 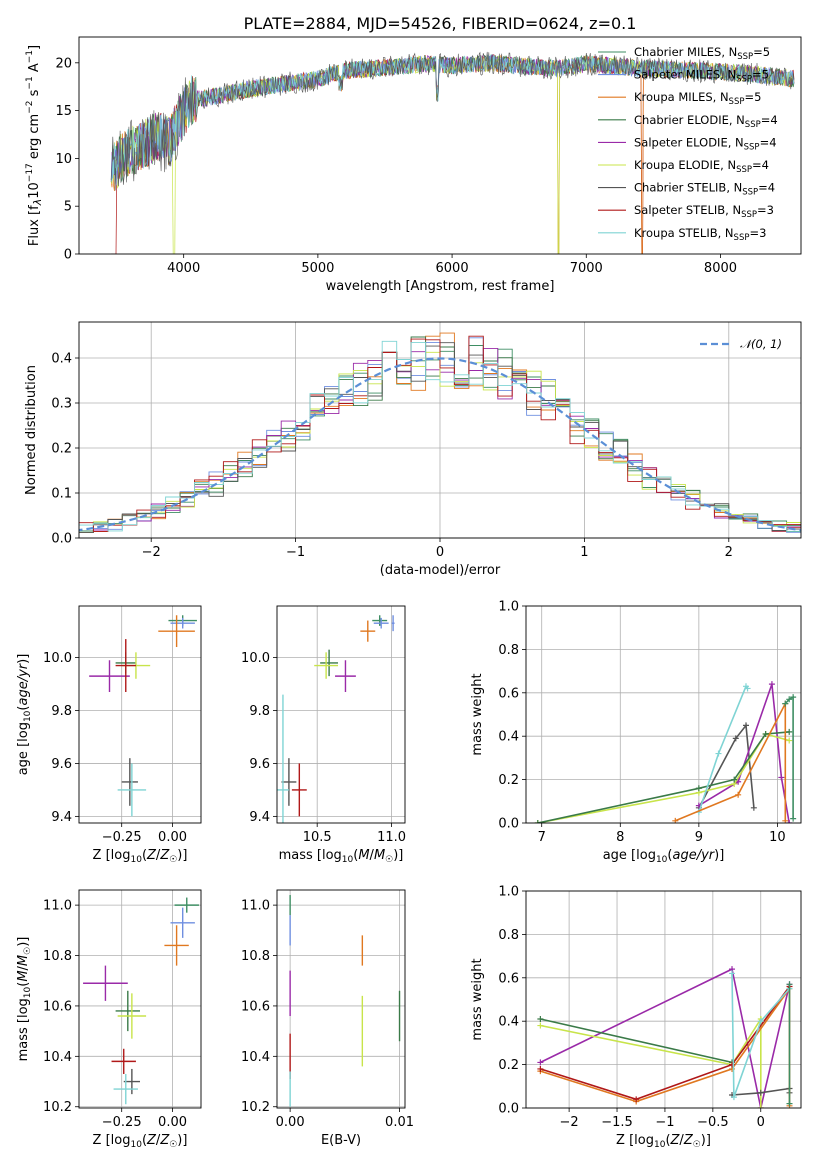 I want to click on x-axis-label: E(B-V), so click(x=341, y=1140).